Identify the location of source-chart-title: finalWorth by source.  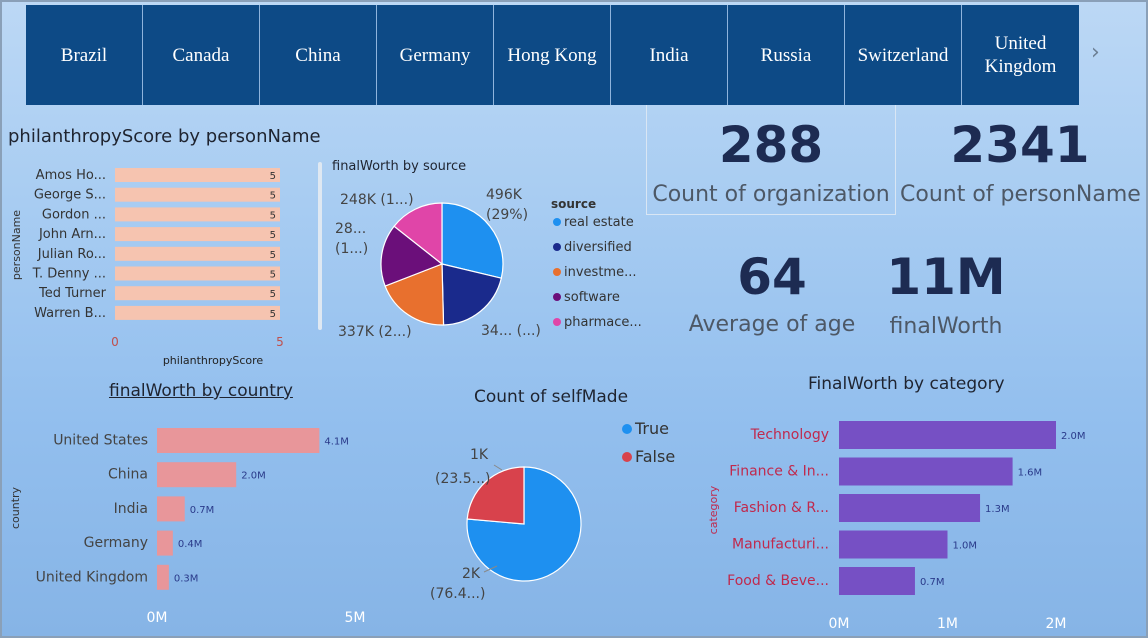
(399, 166).